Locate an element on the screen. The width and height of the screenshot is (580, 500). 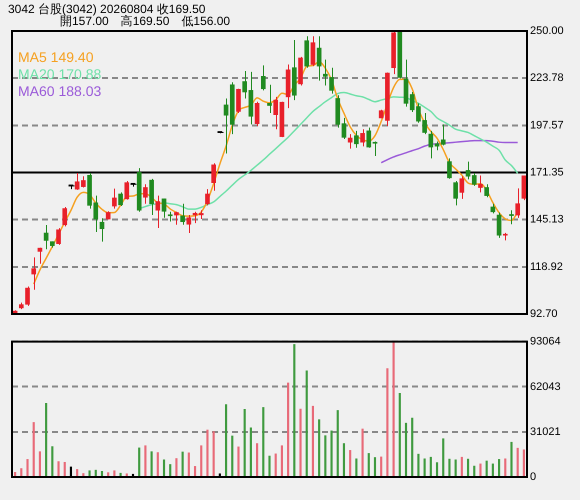
y-tick-label: 145.13 is located at coordinates (547, 220).